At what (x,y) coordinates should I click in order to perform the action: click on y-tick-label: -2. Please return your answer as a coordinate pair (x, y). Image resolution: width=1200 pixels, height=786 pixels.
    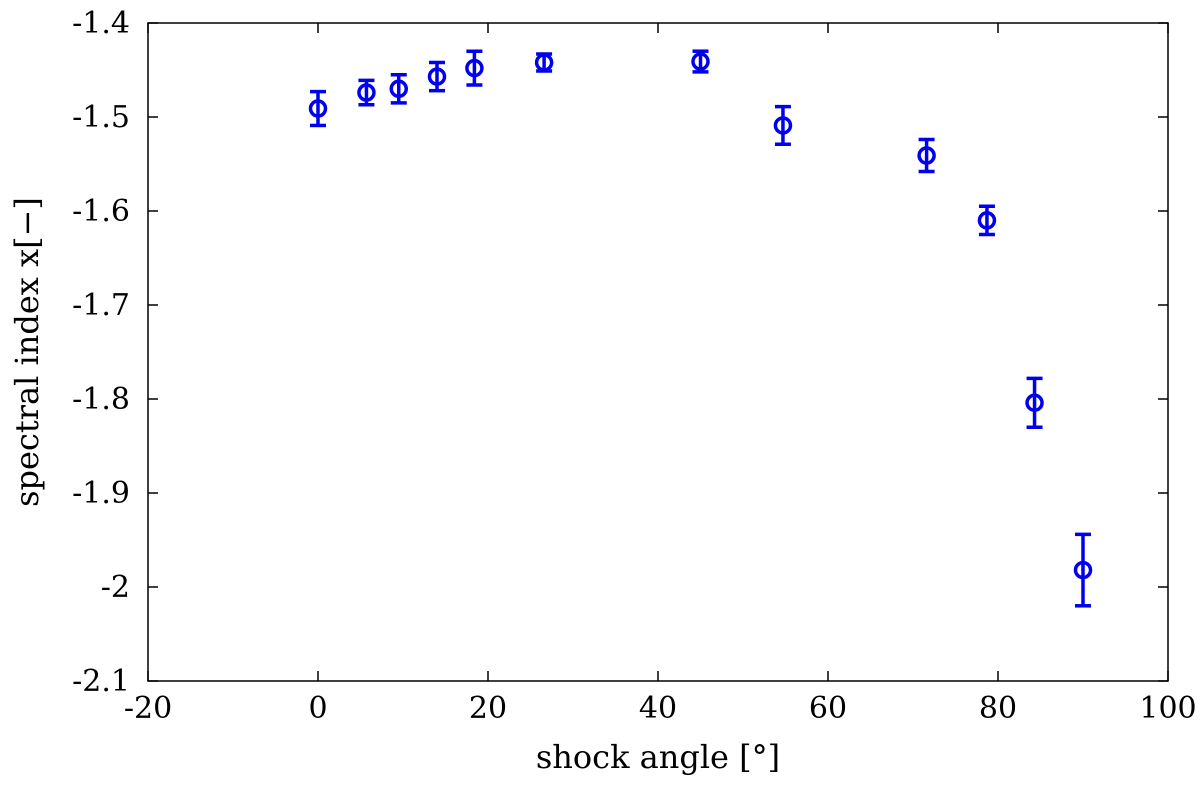
    Looking at the image, I should click on (115, 587).